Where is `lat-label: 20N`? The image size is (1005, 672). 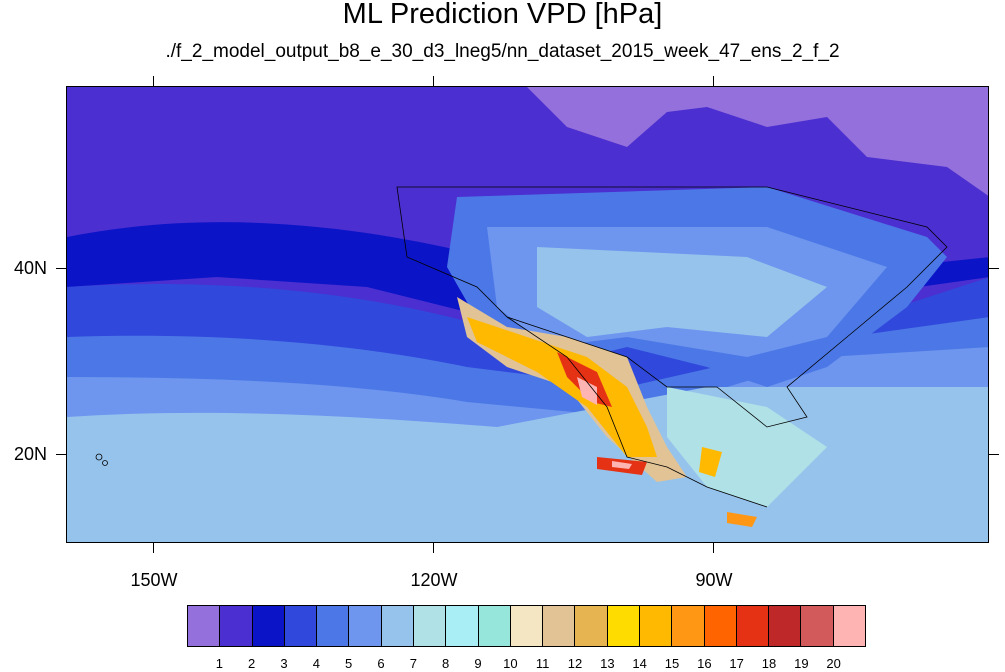 lat-label: 20N is located at coordinates (31, 454).